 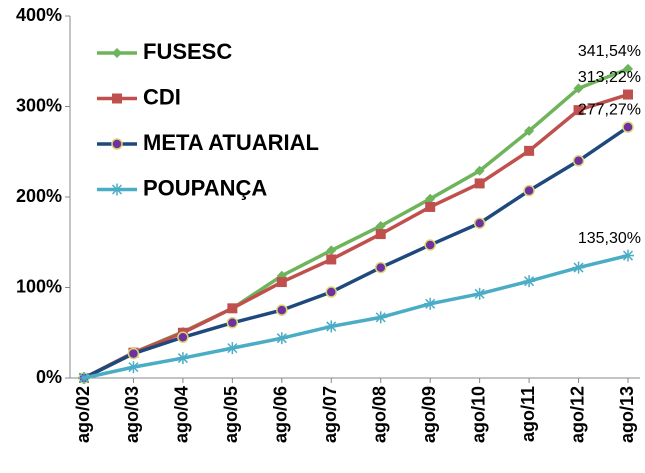 I want to click on legend-label: POUPANÇA, so click(x=205, y=187).